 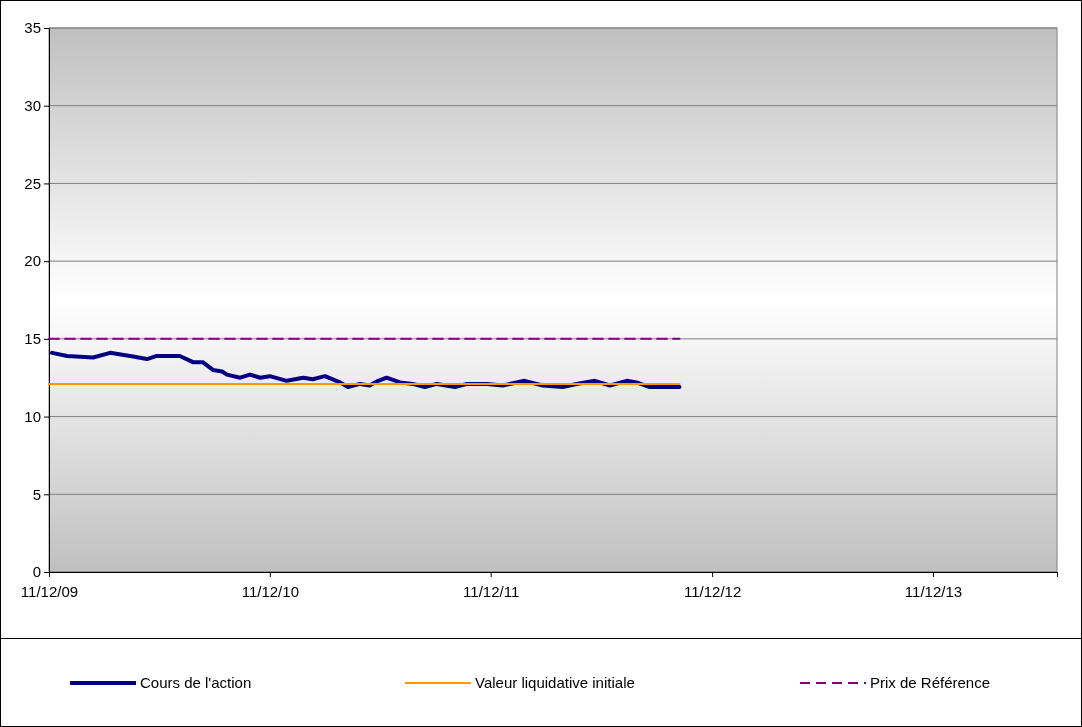 What do you see at coordinates (32, 339) in the screenshot?
I see `y-tick-label: 15` at bounding box center [32, 339].